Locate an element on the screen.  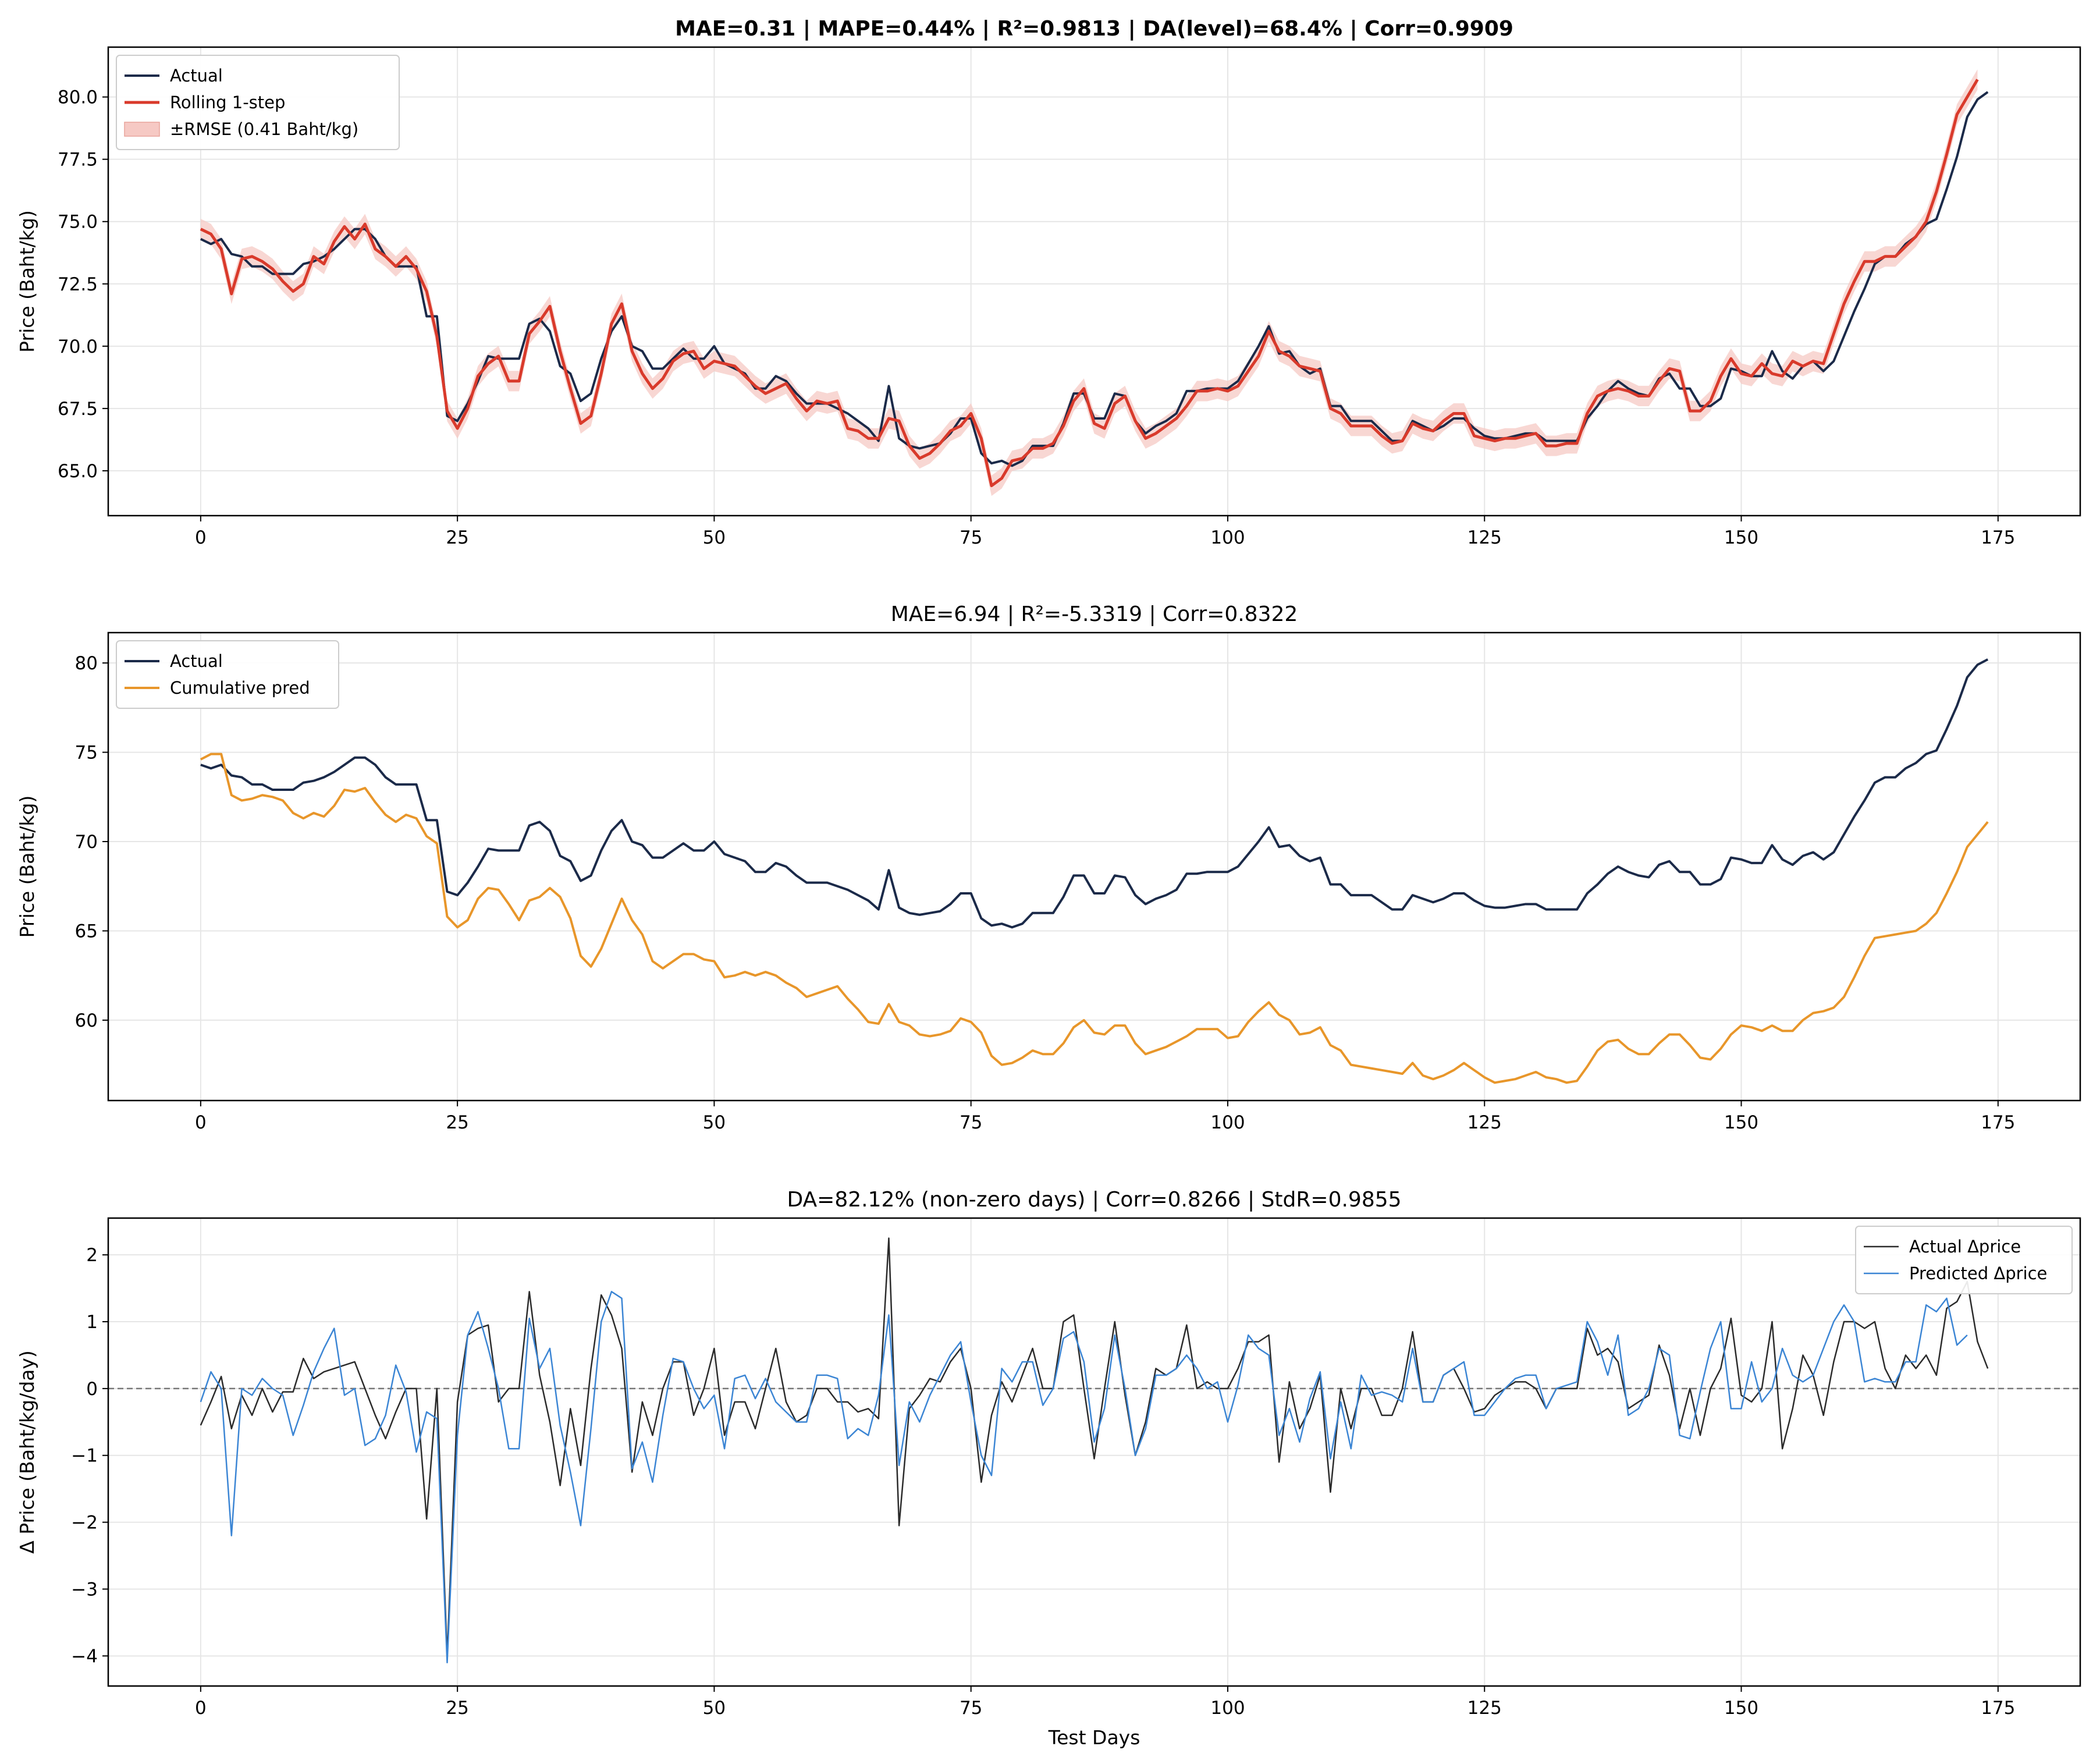
legend: Actual Cumulative pred is located at coordinates (228, 674).